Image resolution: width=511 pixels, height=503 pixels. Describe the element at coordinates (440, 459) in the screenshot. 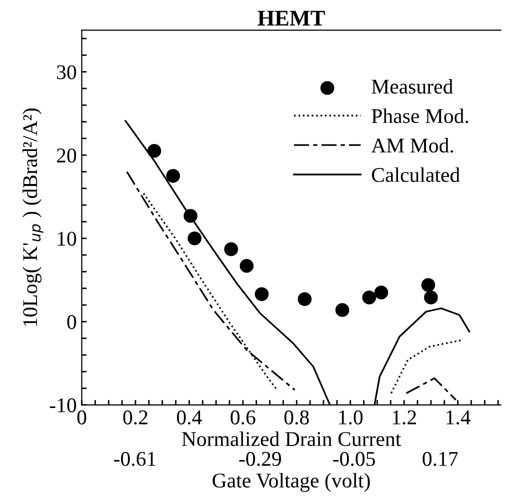

I see `x2-tick-label: 0.17` at that location.